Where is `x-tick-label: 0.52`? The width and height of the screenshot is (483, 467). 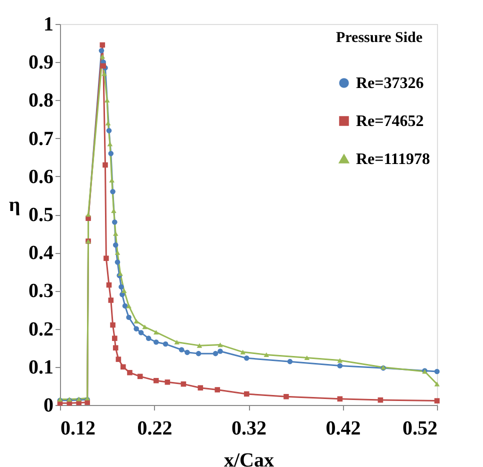
x-tick-label: 0.52 is located at coordinates (420, 429).